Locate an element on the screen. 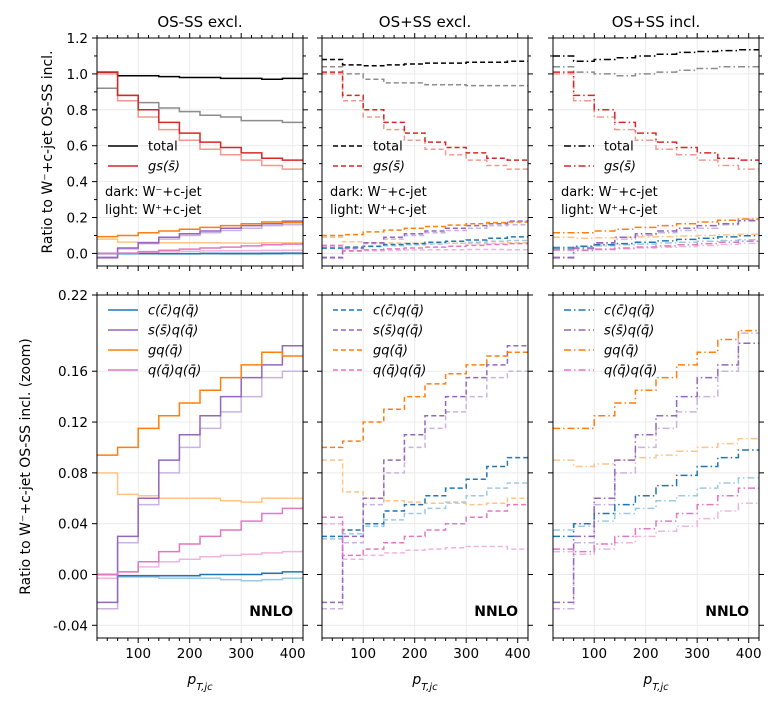  bottom-y-tick-label: 0.08 is located at coordinates (73, 474).